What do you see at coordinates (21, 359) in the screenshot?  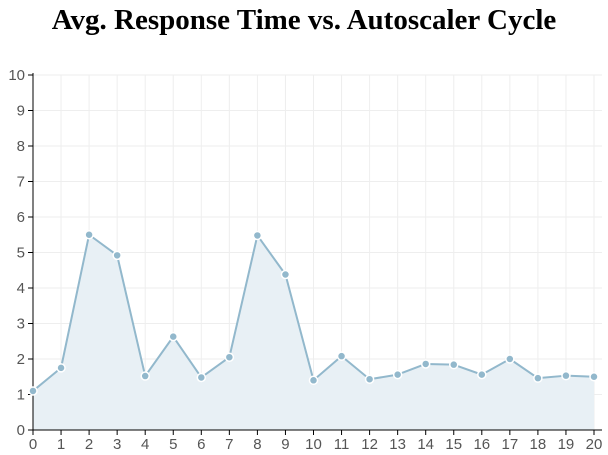 I see `y-tick-label: 2` at bounding box center [21, 359].